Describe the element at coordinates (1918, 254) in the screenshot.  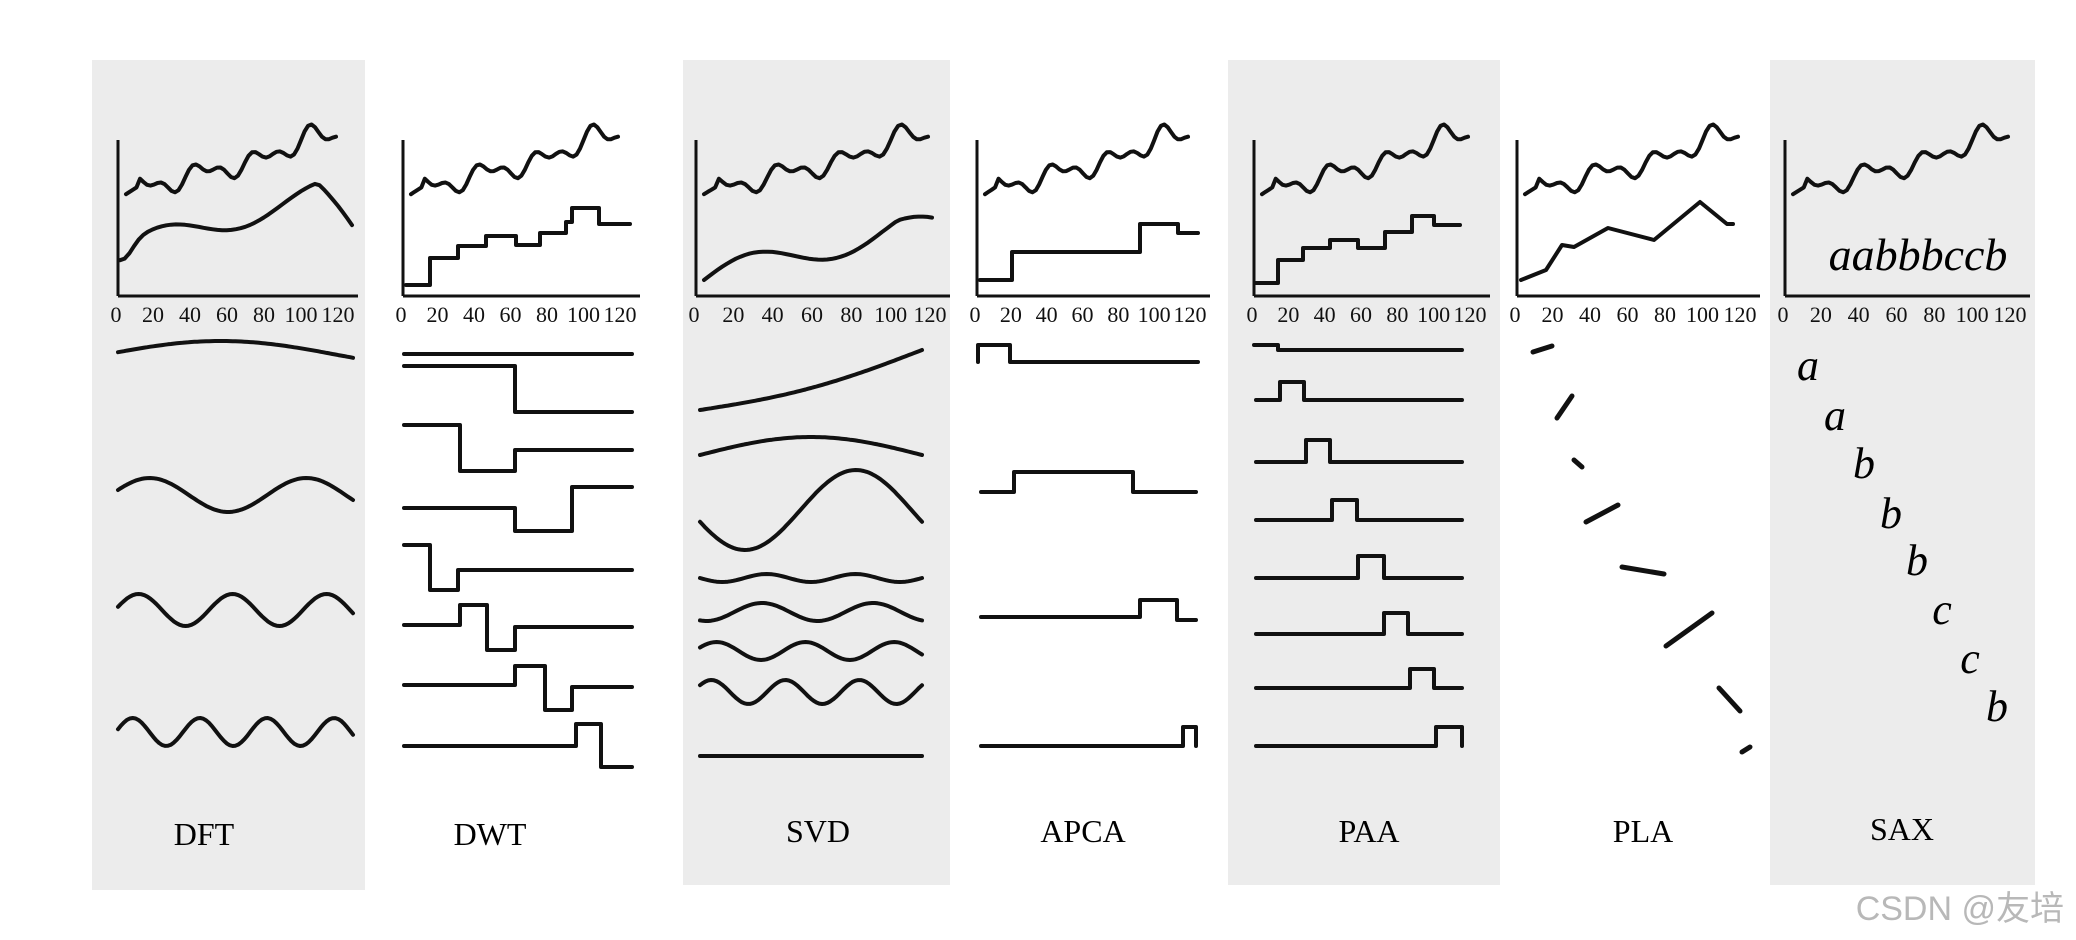
I see `sax-word: aabbbccb` at that location.